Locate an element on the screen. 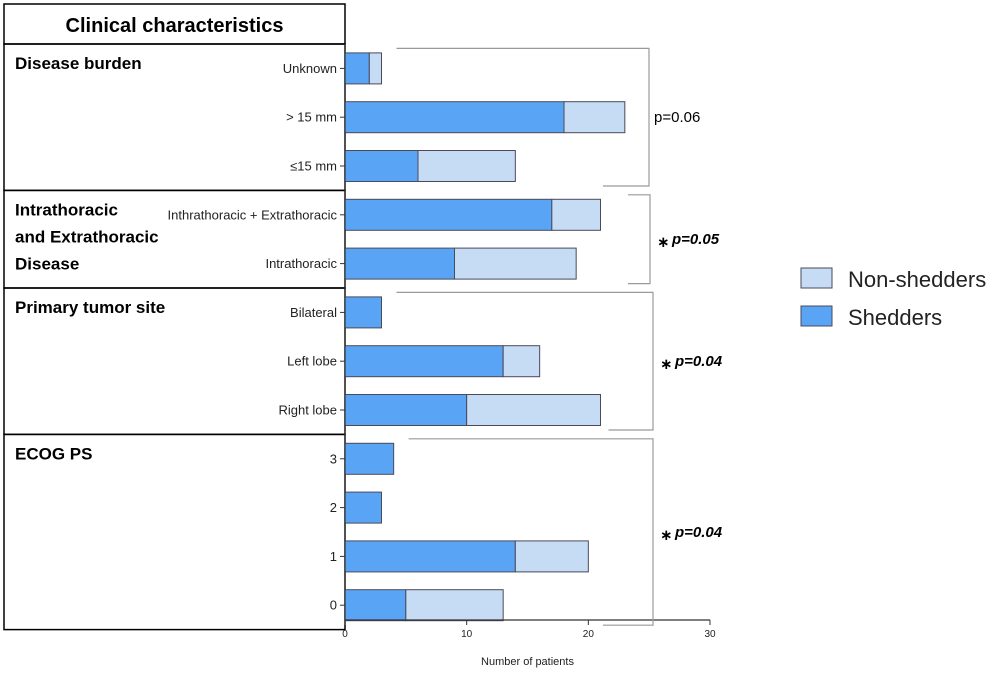 Image resolution: width=1002 pixels, height=678 pixels. category-label: Unknown is located at coordinates (310, 68).